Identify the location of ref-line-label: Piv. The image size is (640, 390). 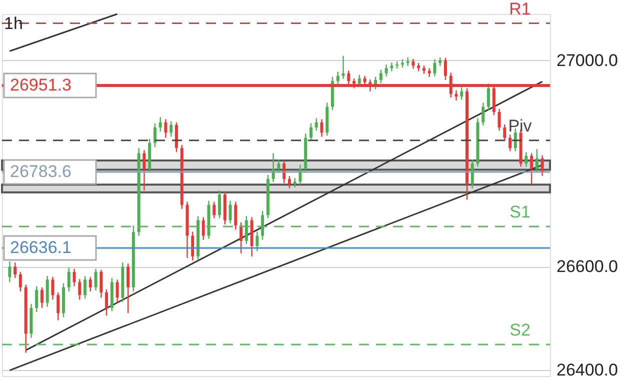
(520, 126).